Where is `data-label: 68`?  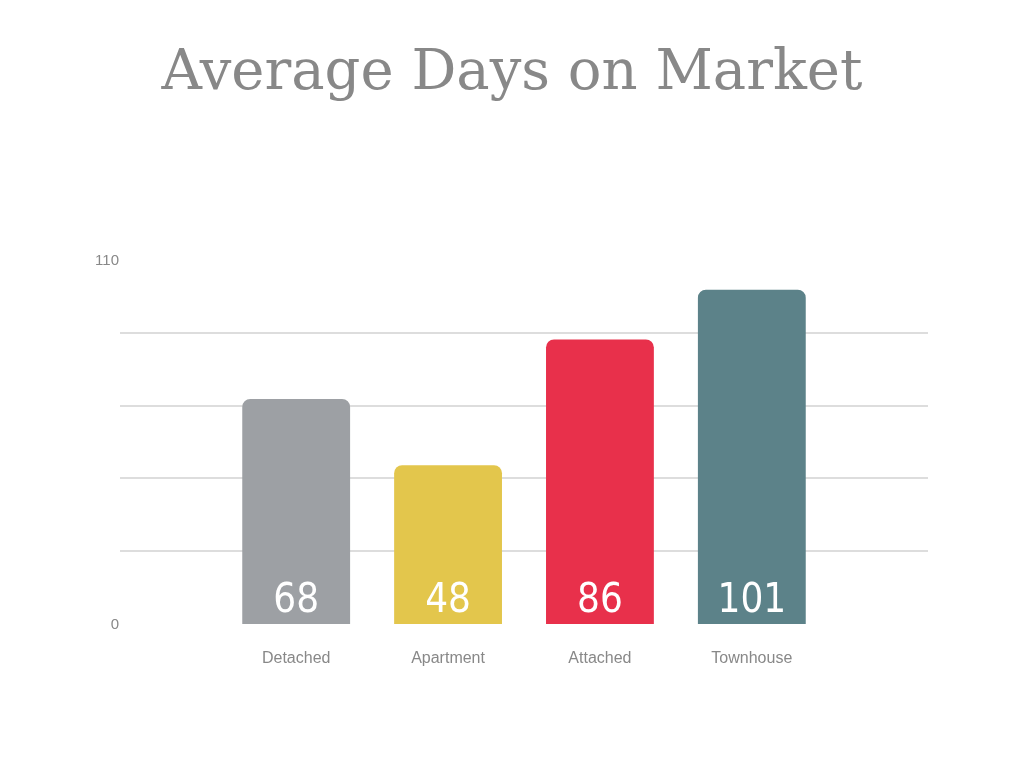 data-label: 68 is located at coordinates (296, 598).